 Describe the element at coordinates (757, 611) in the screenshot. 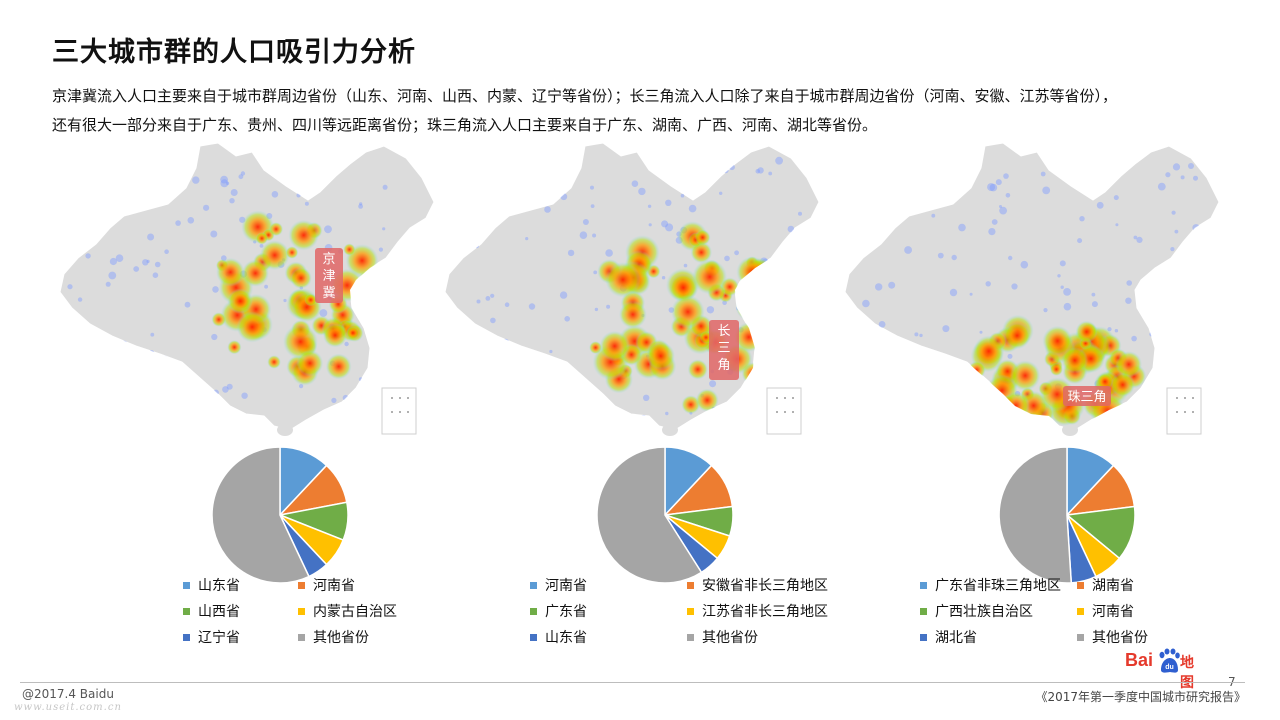

I see `legend-item: 江苏省非长三角地区` at that location.